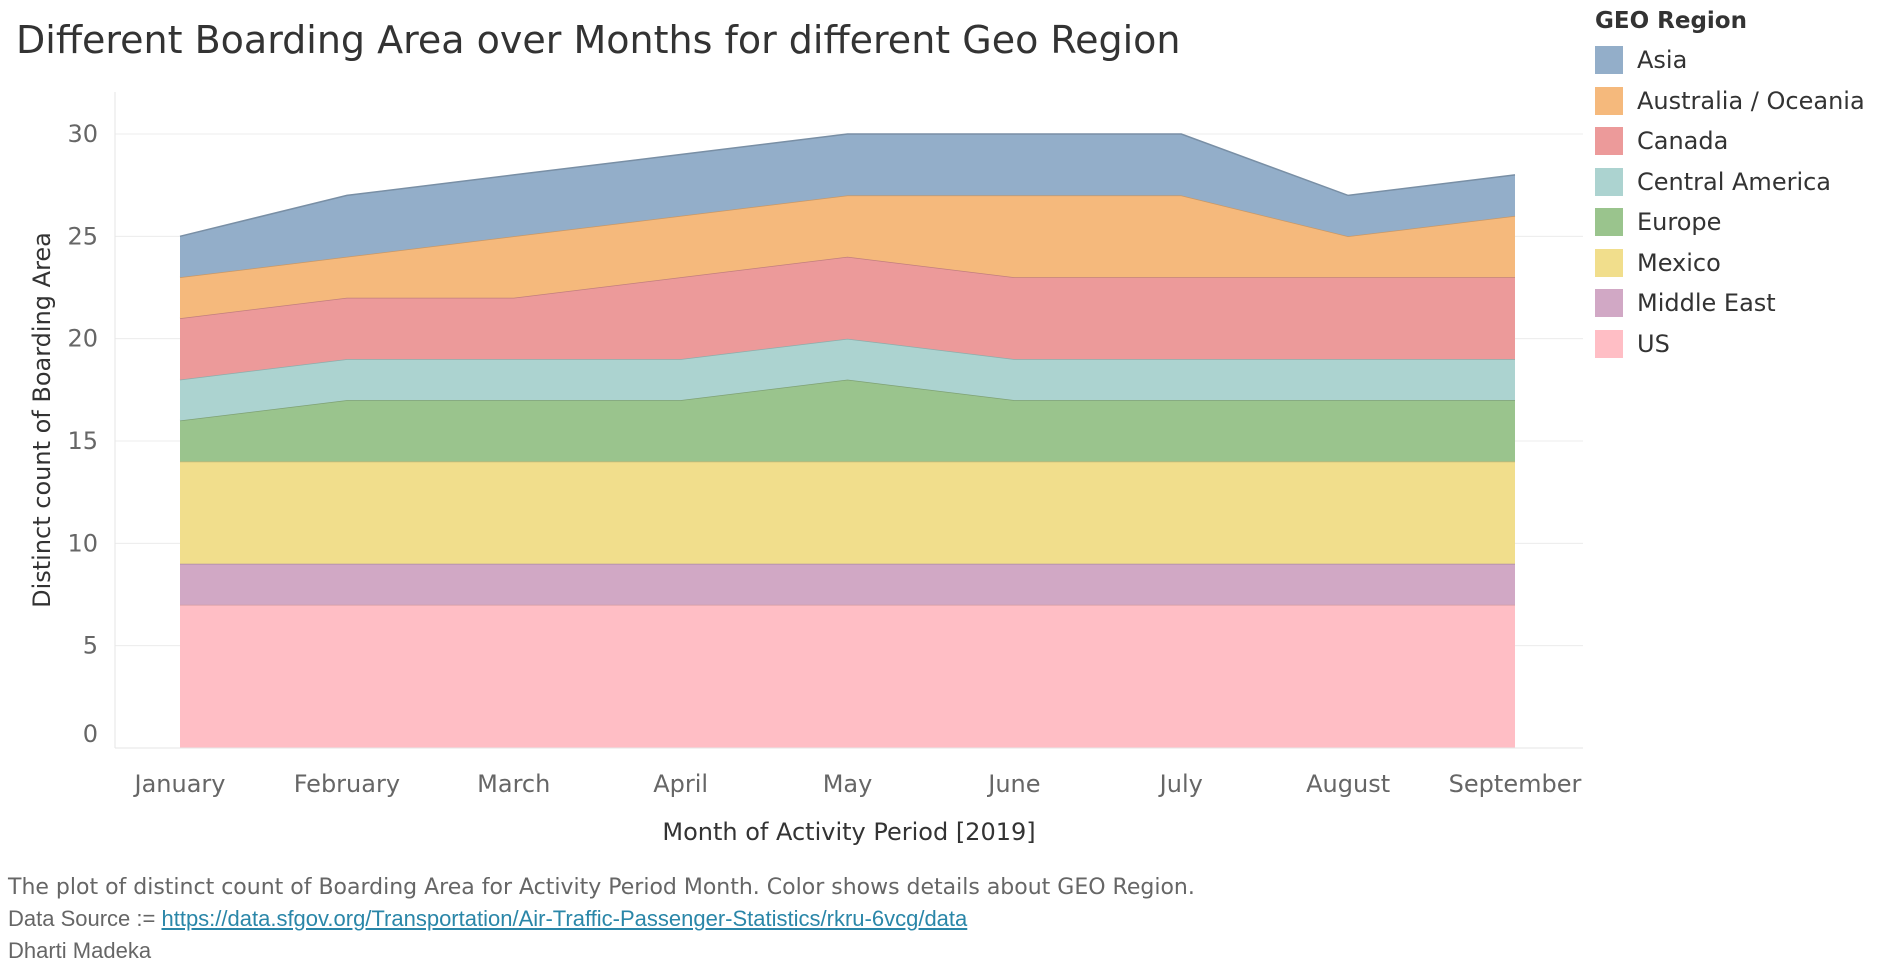 The height and width of the screenshot is (966, 1890). What do you see at coordinates (847, 420) in the screenshot?
I see `area-europe` at bounding box center [847, 420].